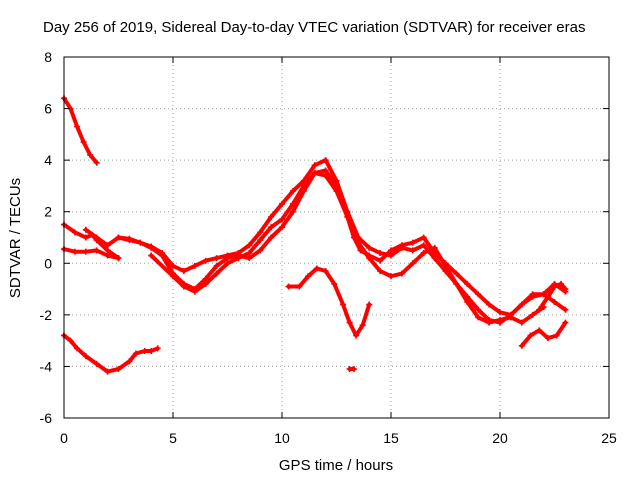 The width and height of the screenshot is (640, 480). What do you see at coordinates (48, 160) in the screenshot?
I see `y-tick-label: 4` at bounding box center [48, 160].